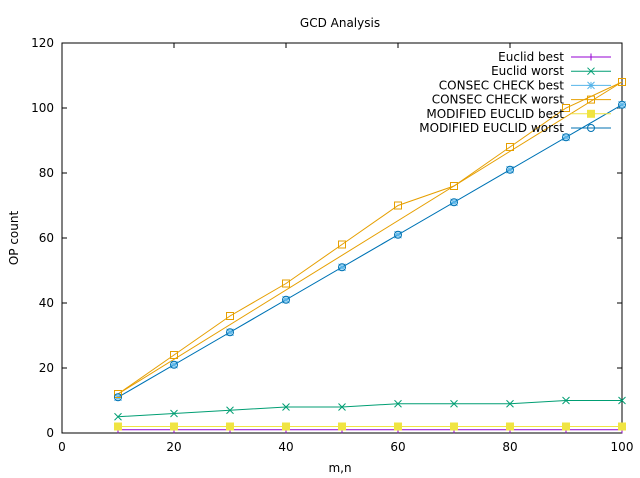 Image resolution: width=640 pixels, height=478 pixels. I want to click on x-tick-label: 0, so click(62, 447).